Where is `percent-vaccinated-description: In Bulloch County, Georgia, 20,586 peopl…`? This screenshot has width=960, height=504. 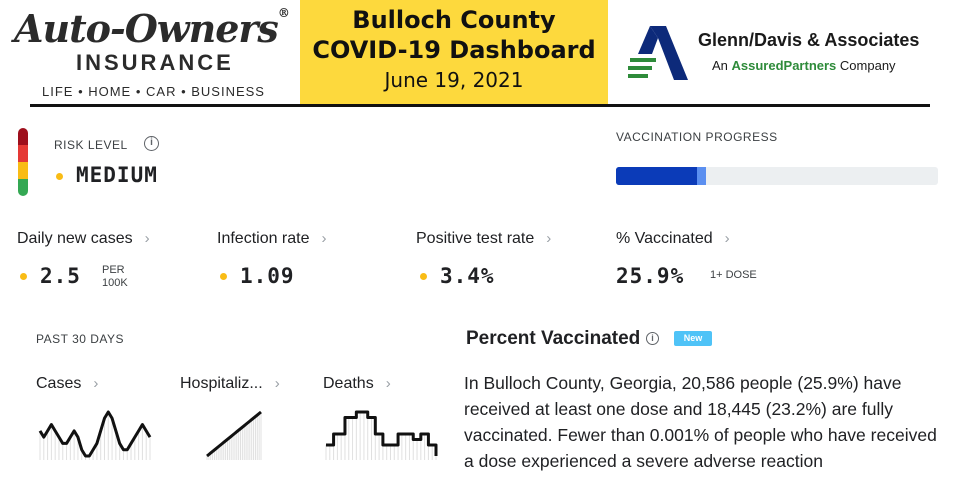 percent-vaccinated-description: In Bulloch County, Georgia, 20,586 peopl… is located at coordinates (700, 422).